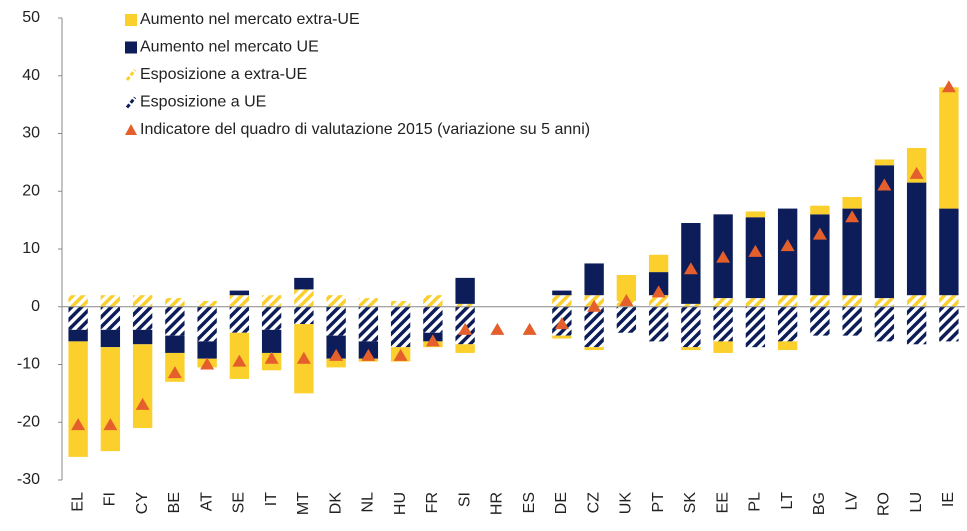 Image resolution: width=967 pixels, height=531 pixels. What do you see at coordinates (368, 502) in the screenshot?
I see `x-tick-label: NL` at bounding box center [368, 502].